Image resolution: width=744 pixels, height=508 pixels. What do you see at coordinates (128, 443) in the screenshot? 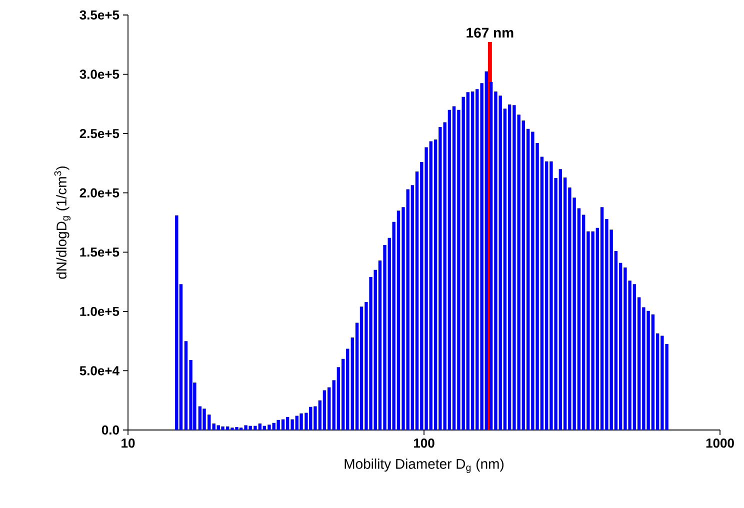
I see `x-tick-label: 10` at bounding box center [128, 443].